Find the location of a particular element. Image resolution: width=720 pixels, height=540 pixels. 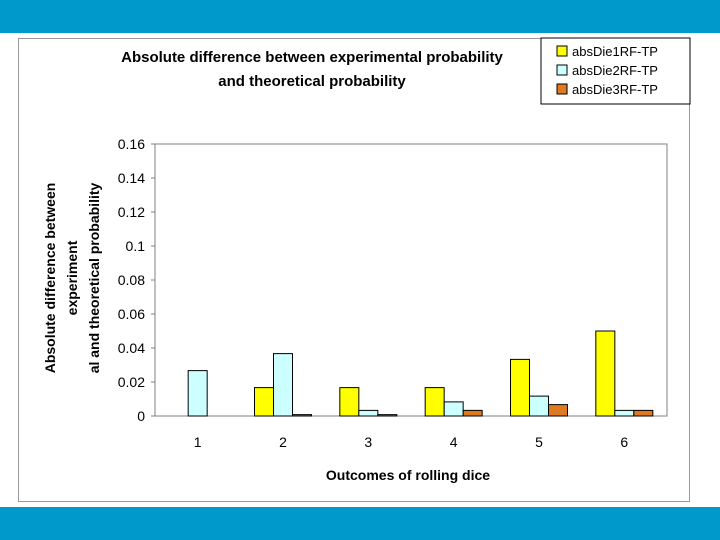

y-axis-title-line-3: al and theoretical probability is located at coordinates (94, 277).